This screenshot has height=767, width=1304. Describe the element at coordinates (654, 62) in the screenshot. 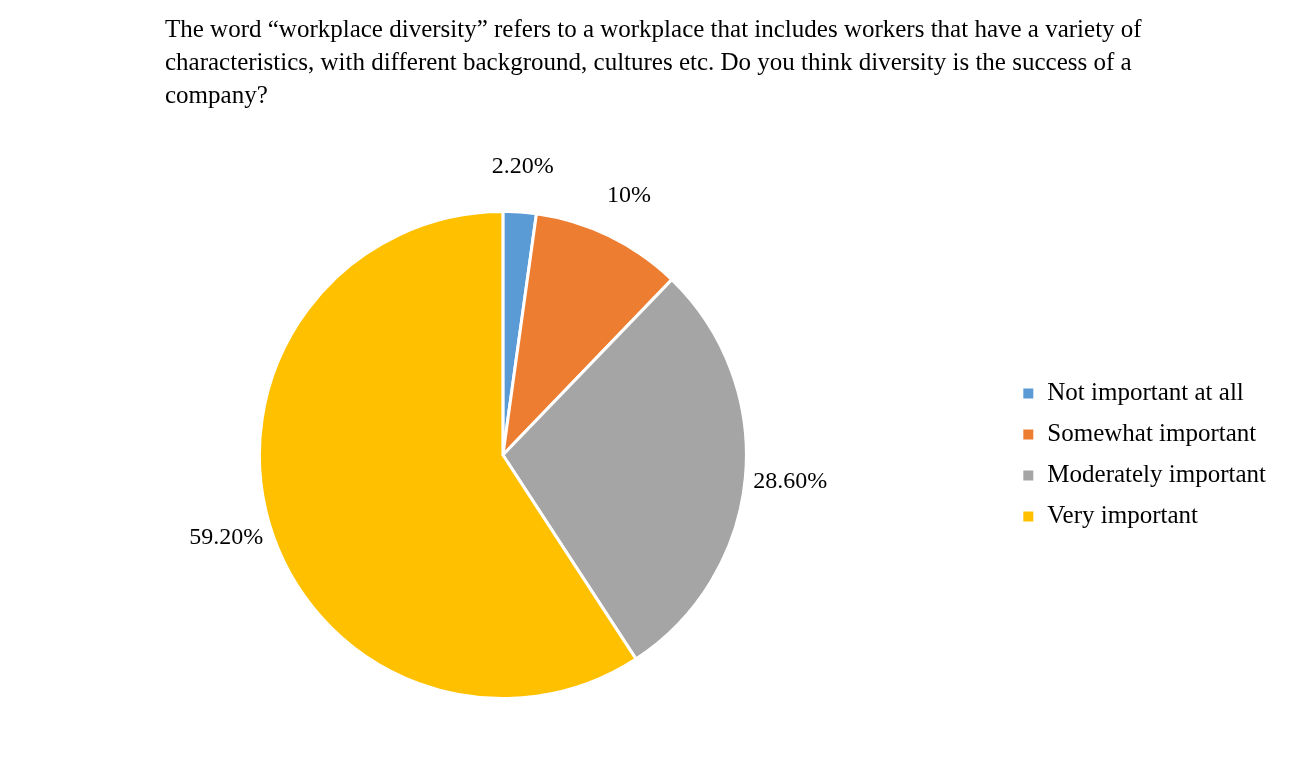

I see `chart-title: The word “workplace diversity” refers to a workplace that includes workers that have a variety of characteristics, with different background, cultures etc. Do you think diversity is the success of a company?` at that location.